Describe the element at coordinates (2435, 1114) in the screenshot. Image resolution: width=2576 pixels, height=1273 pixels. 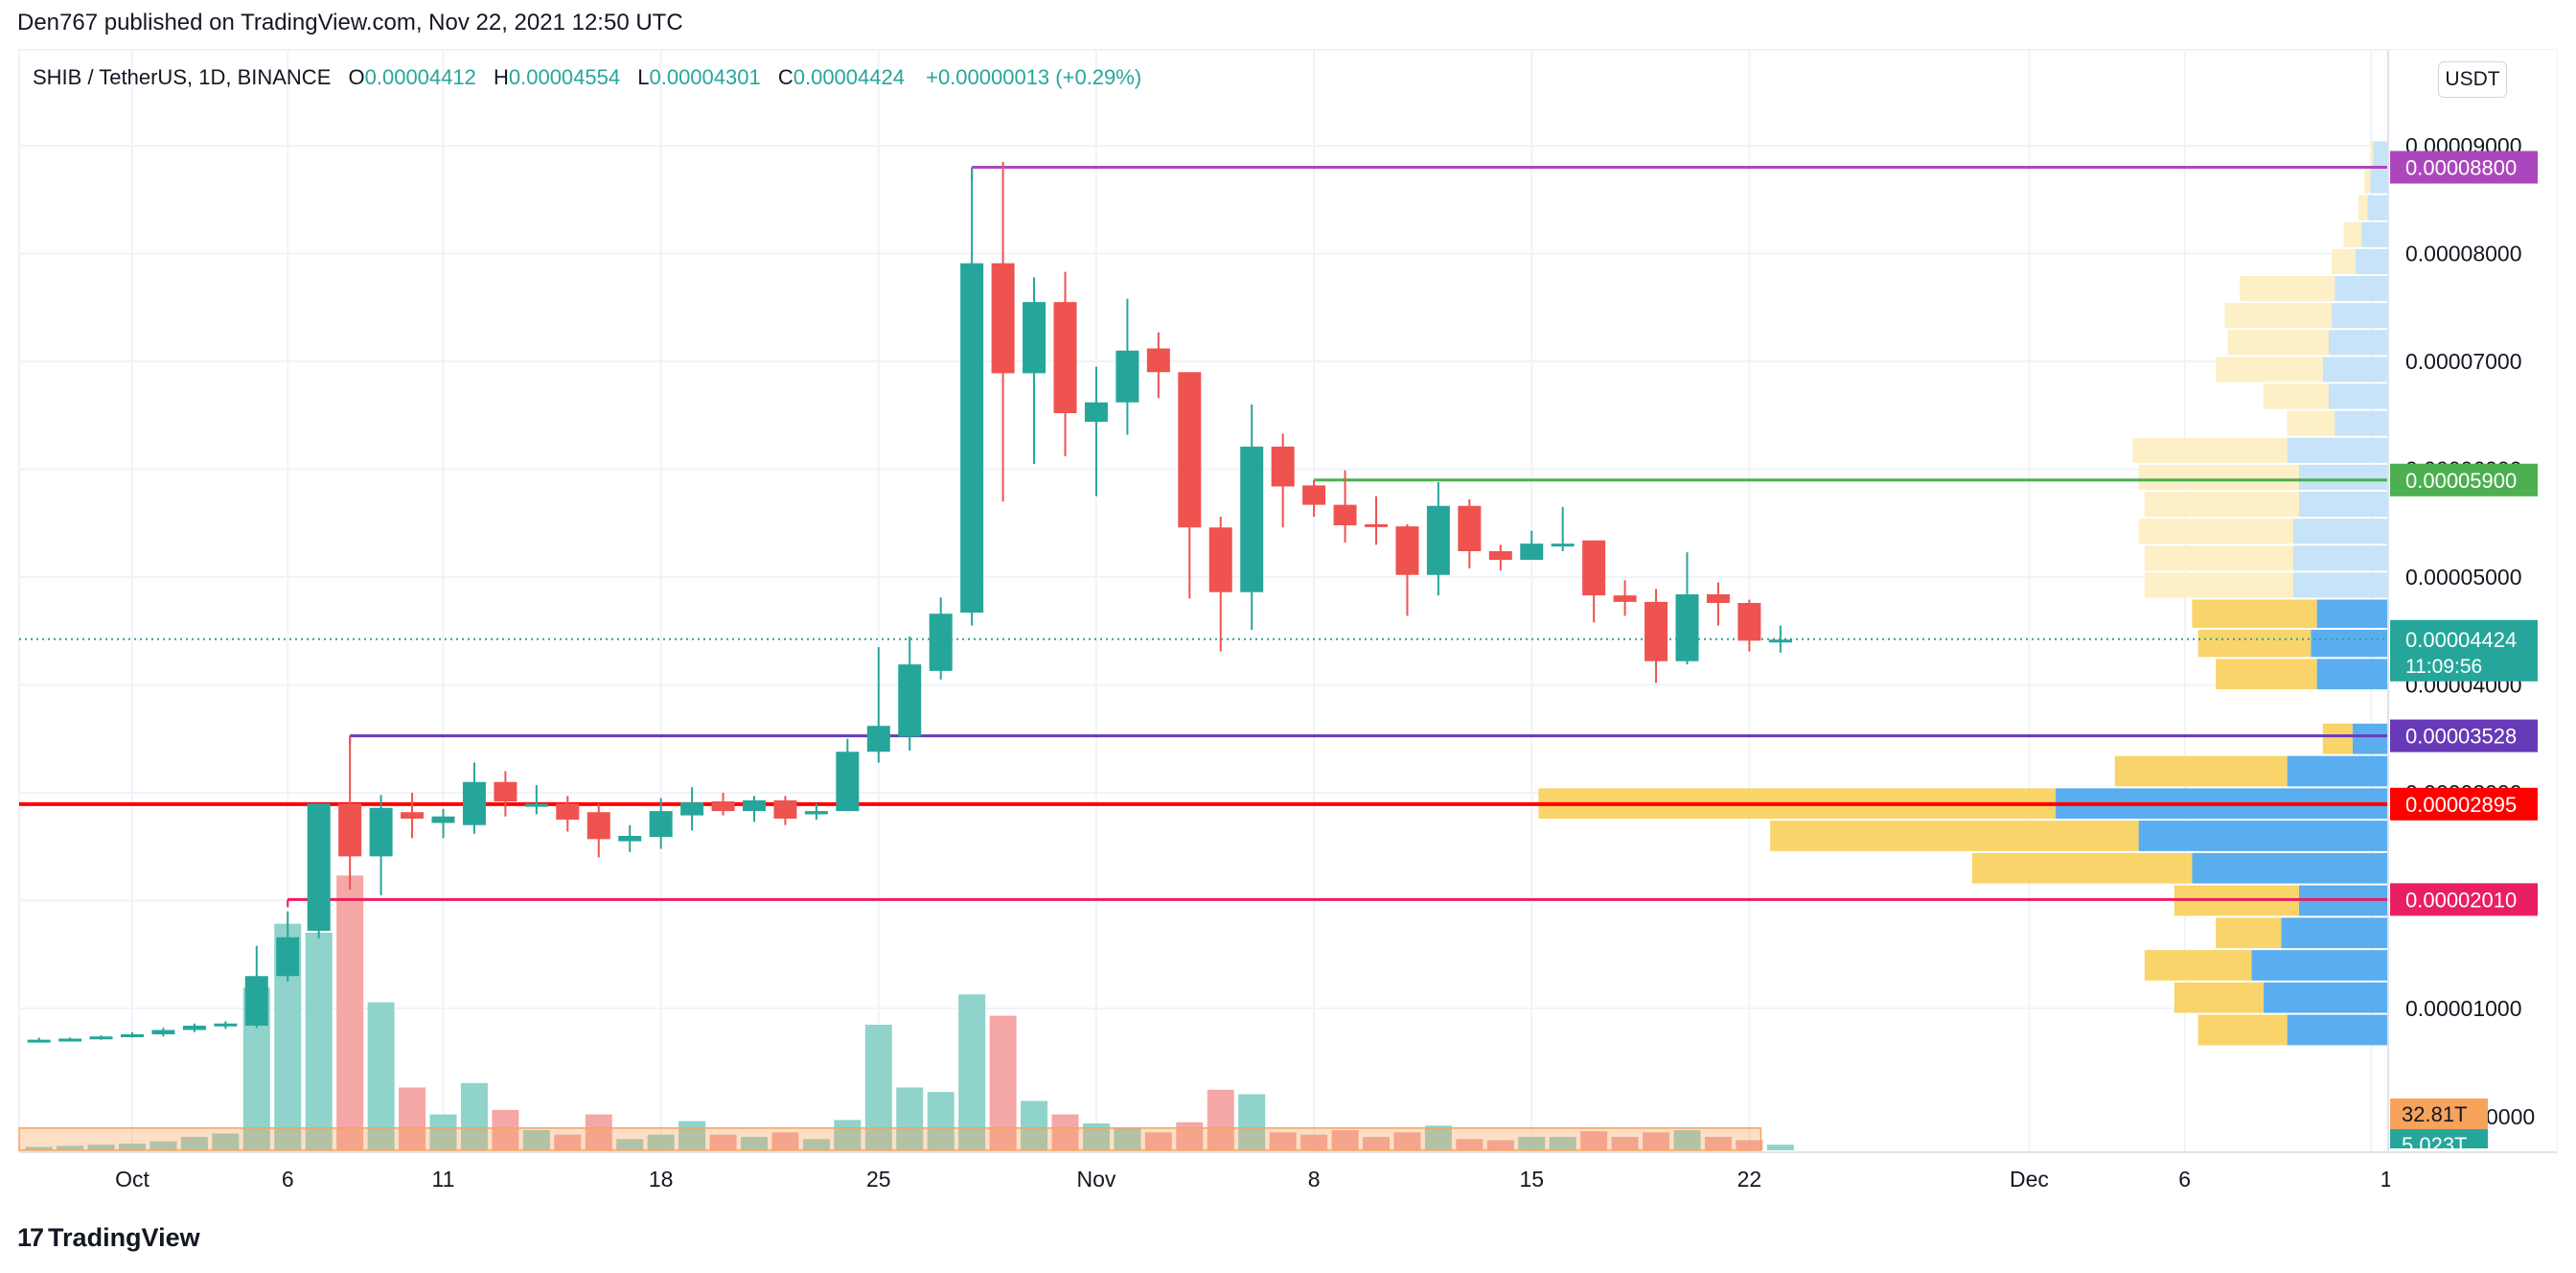
I see `volume-badge-text: 32.81T` at that location.